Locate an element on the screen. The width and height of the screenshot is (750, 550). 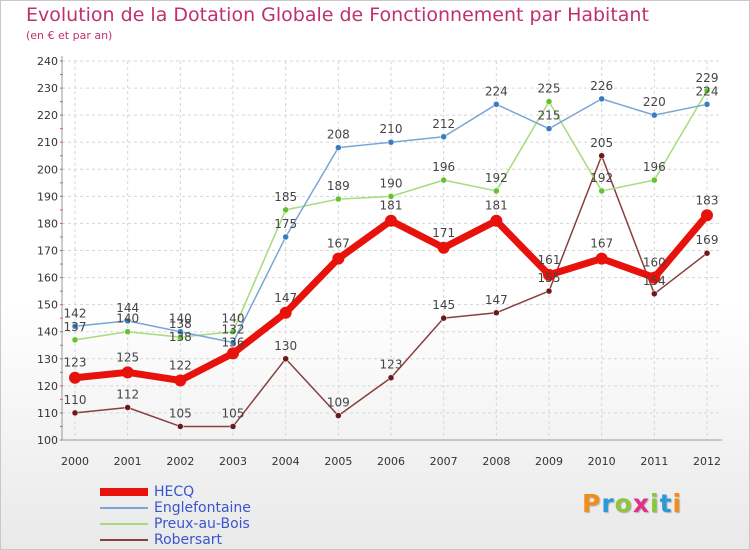
x-tick-label: 2000 is located at coordinates (75, 461).